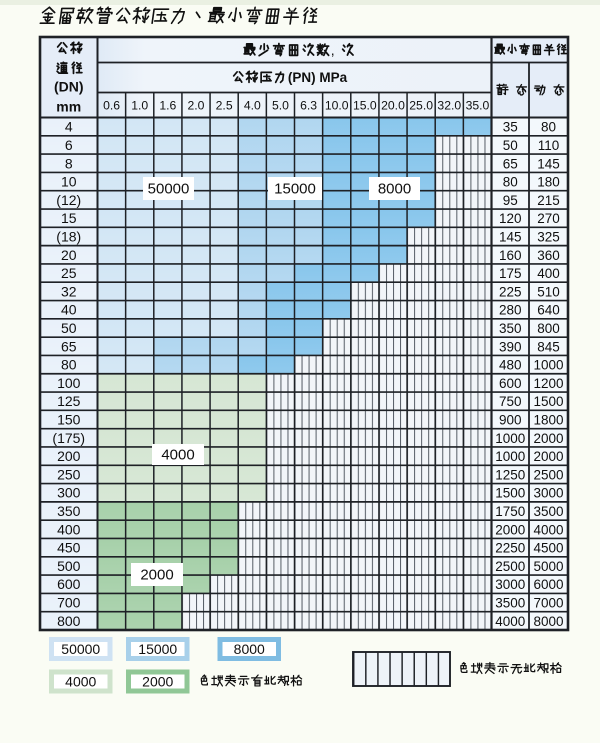 This screenshot has height=743, width=600. I want to click on svg-text: 400, so click(69, 529).